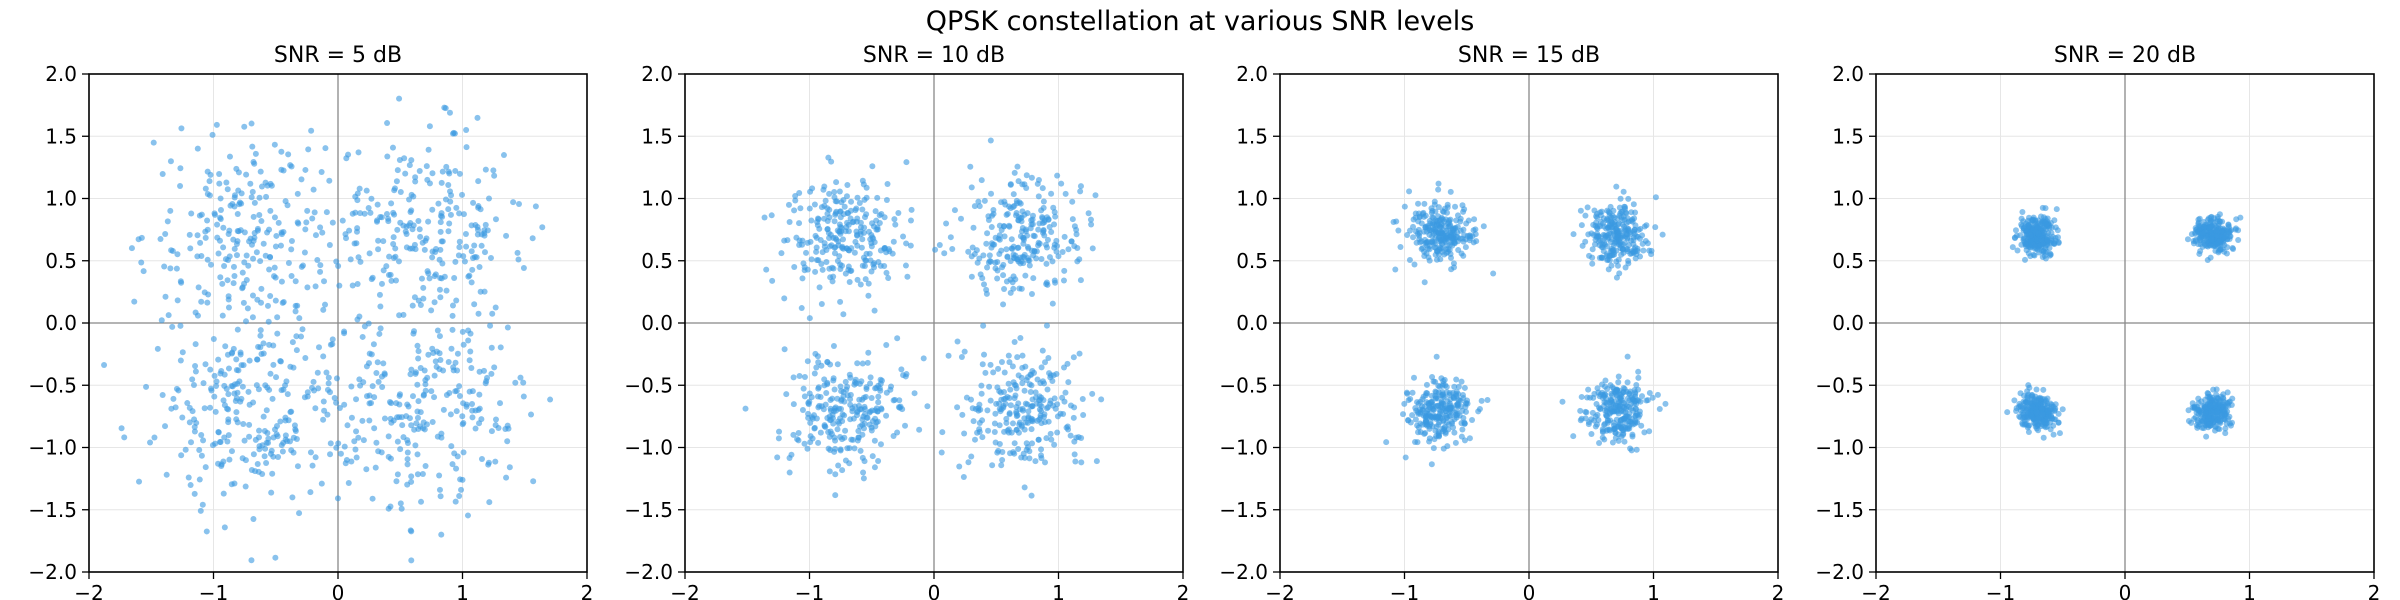  I want to click on y-tick-label: 0.5, so click(1848, 261).